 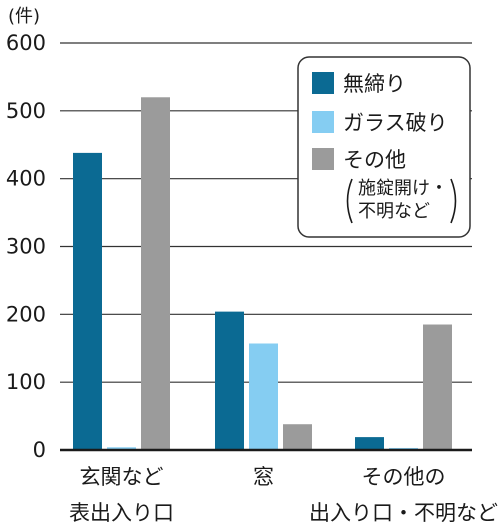 What do you see at coordinates (283, 495) in the screenshot?
I see `x-axis-category-labels: 玄関など表出入り口 窓 その他の出入り口・不明など` at bounding box center [283, 495].